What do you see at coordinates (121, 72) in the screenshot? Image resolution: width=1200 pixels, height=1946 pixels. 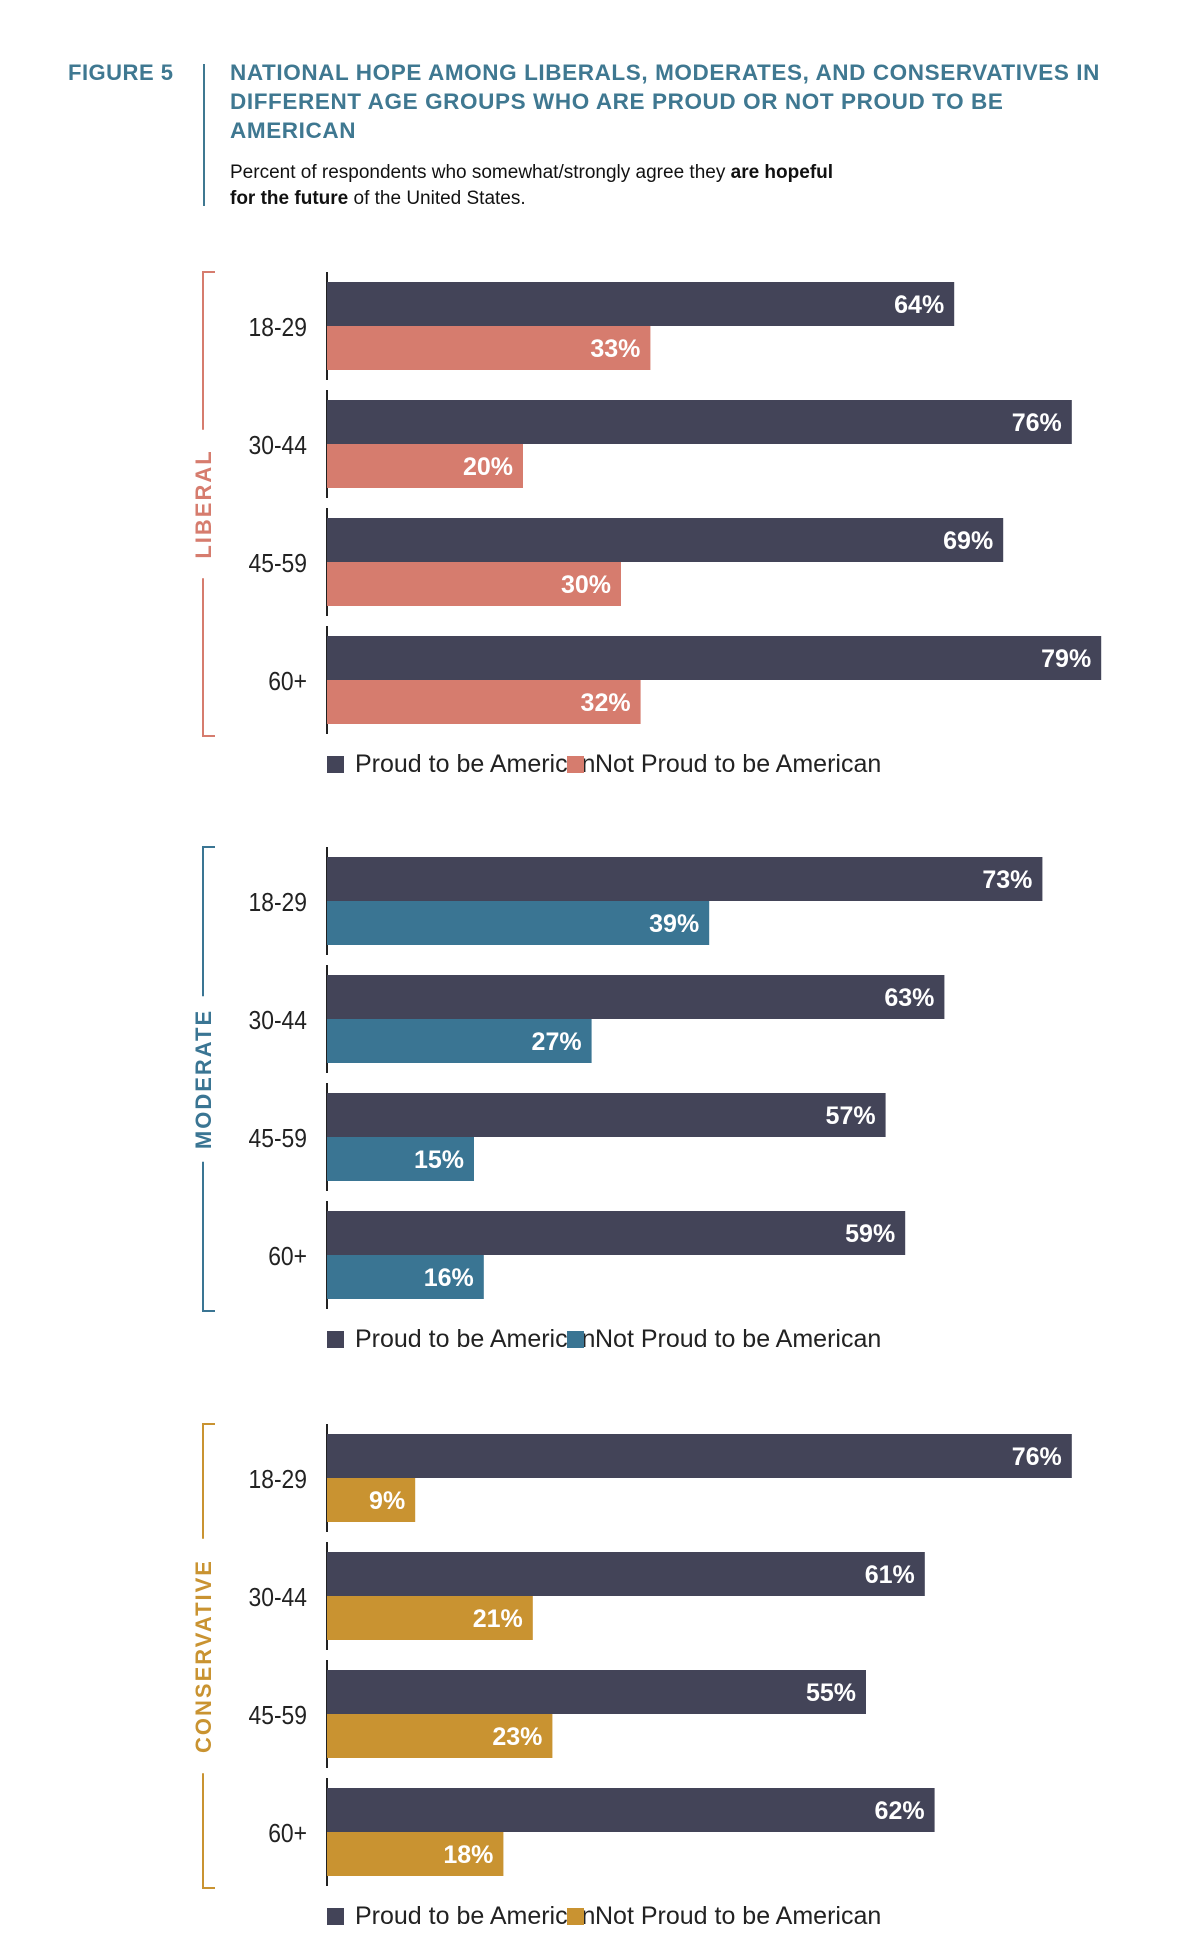 I see `figure-label: FIGURE 5` at bounding box center [121, 72].